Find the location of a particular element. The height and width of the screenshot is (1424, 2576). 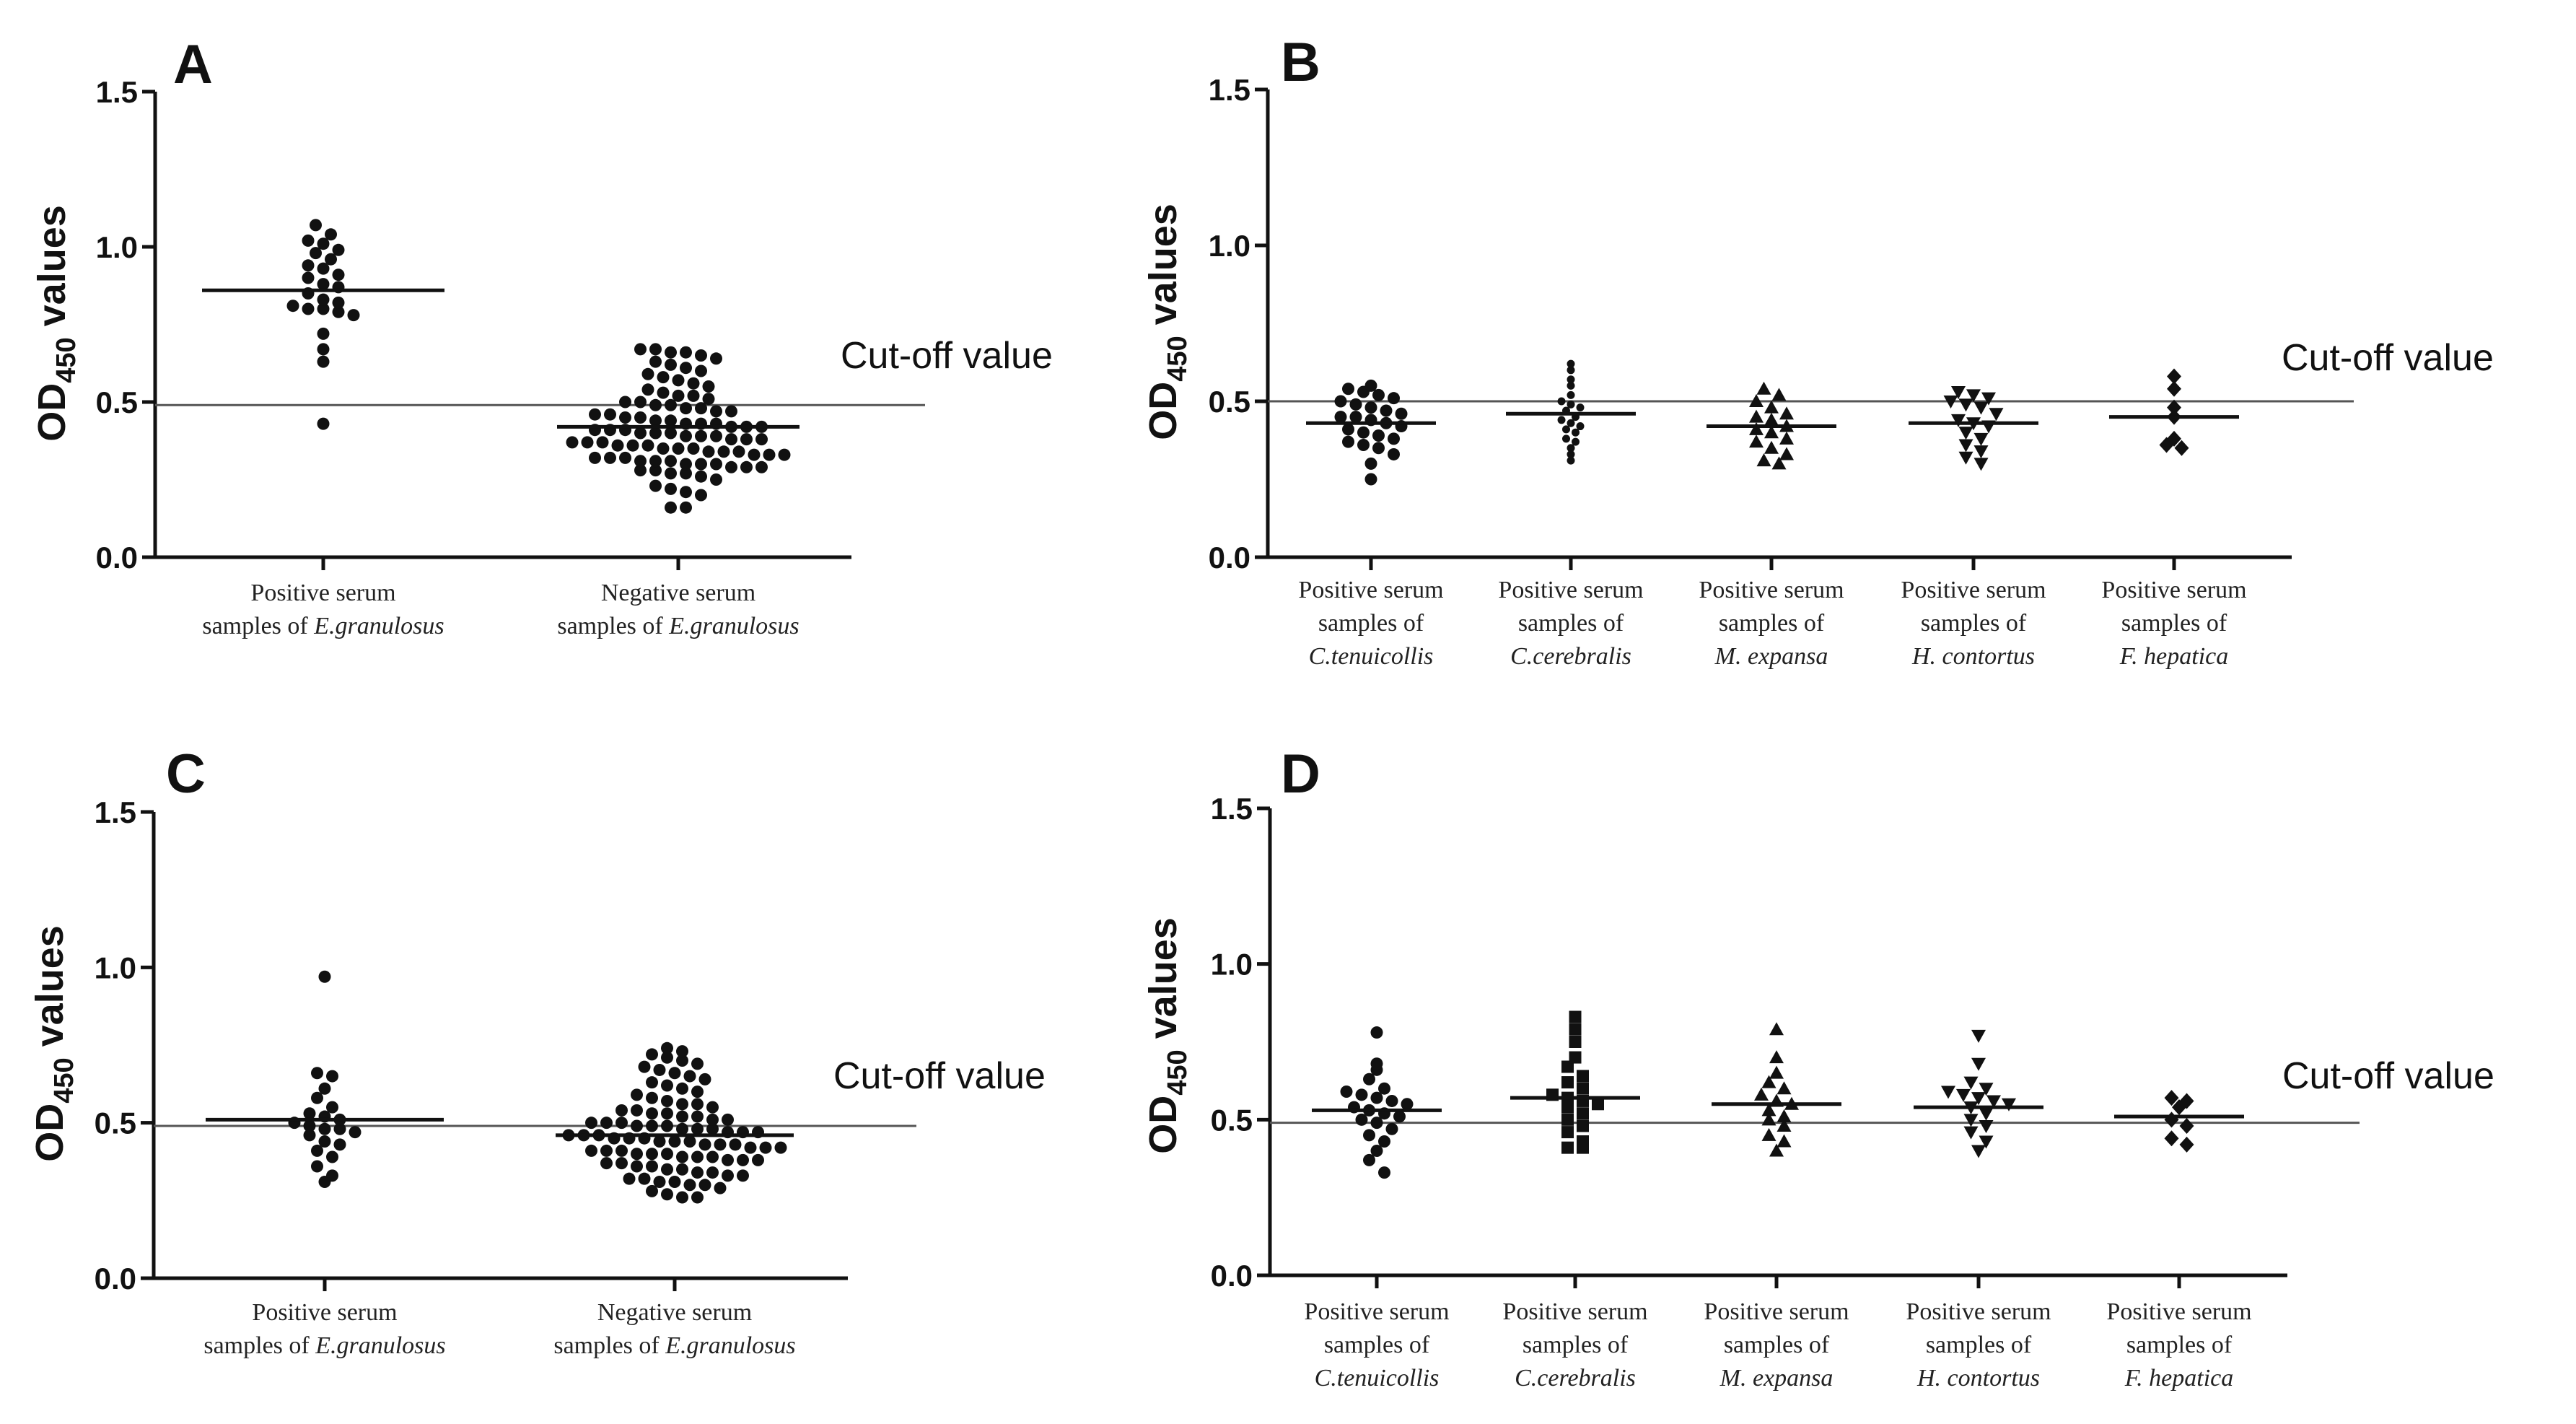

x-category-label: H. contortus is located at coordinates (1978, 1379).